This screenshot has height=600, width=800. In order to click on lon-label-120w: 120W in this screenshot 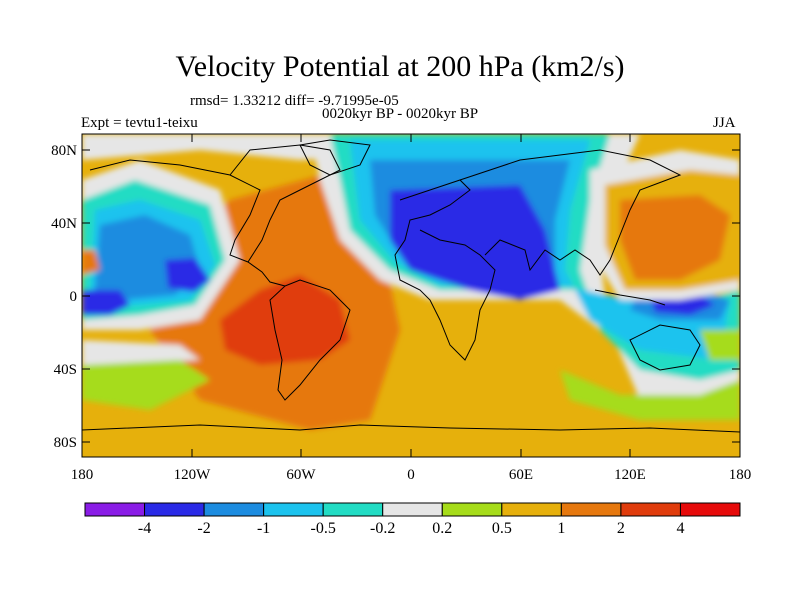, I will do `click(193, 475)`.